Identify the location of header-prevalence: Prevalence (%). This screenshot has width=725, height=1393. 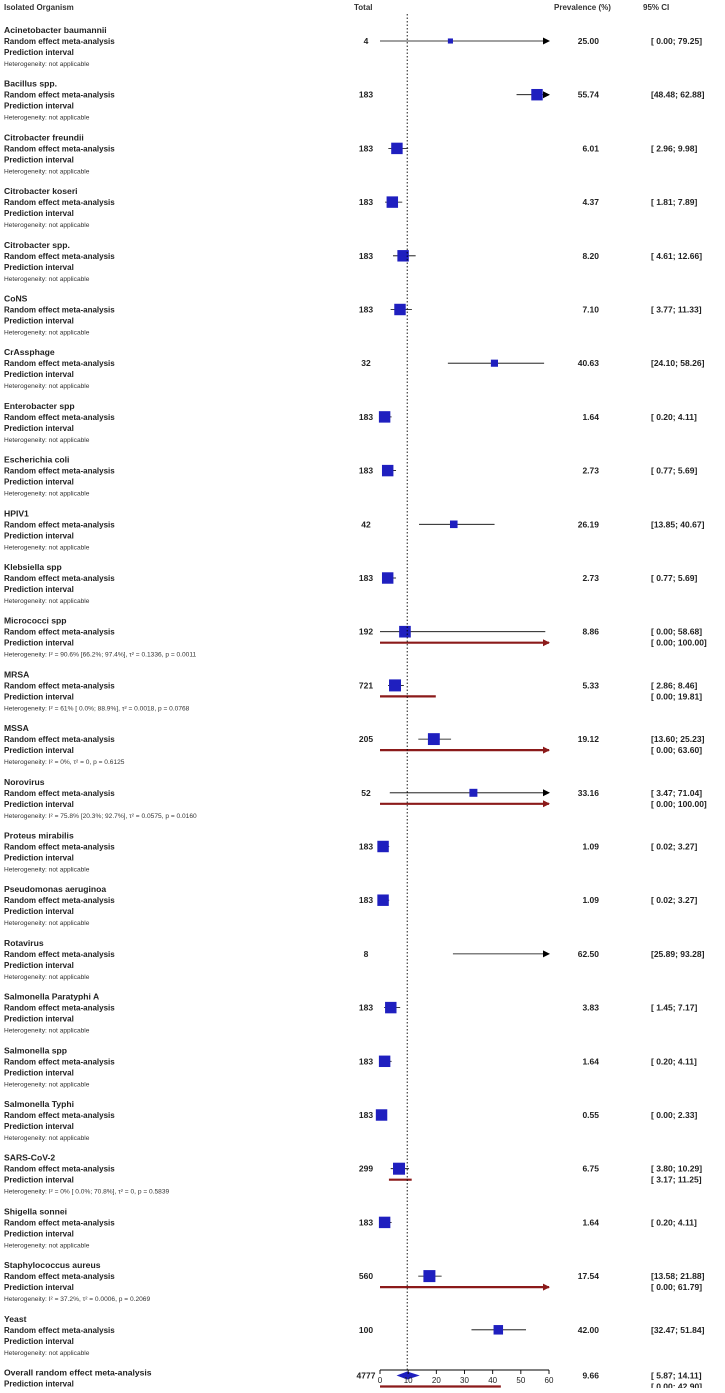
(582, 7).